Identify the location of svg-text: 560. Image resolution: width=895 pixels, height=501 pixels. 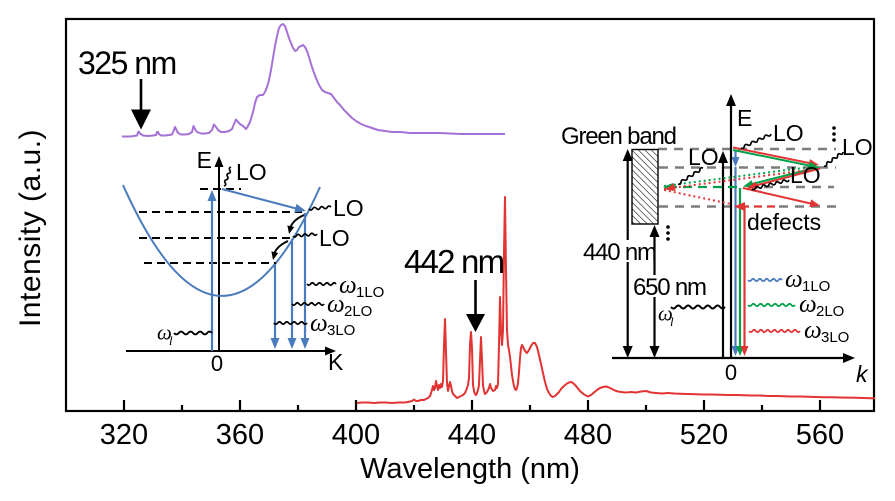
(820, 435).